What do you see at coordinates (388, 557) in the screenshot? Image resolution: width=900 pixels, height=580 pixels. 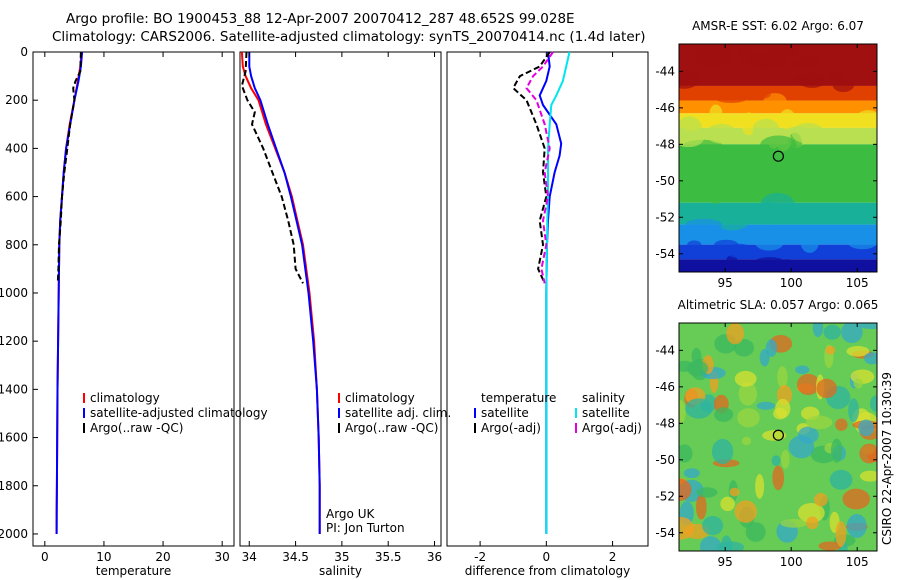 I see `x-tick-label: 35.5` at bounding box center [388, 557].